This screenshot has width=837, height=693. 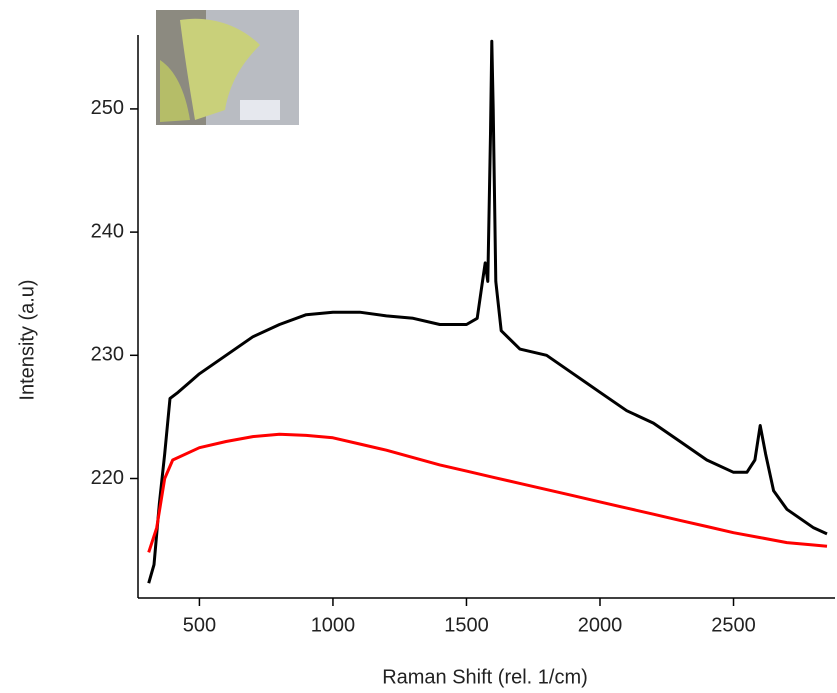 What do you see at coordinates (27, 339) in the screenshot?
I see `y-axis-label: Intensity (a.u)` at bounding box center [27, 339].